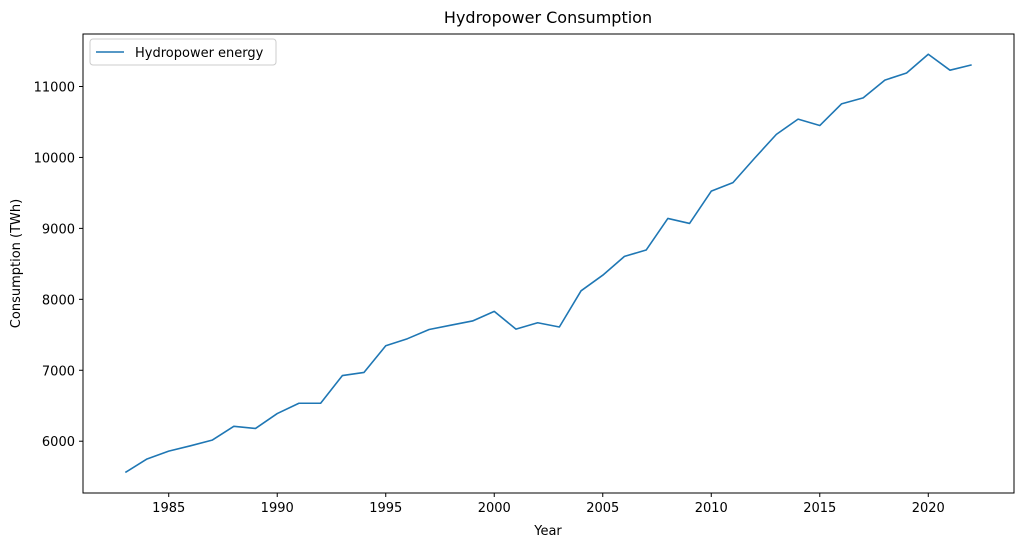 The width and height of the screenshot is (1023, 547). I want to click on legend-box, so click(183, 52).